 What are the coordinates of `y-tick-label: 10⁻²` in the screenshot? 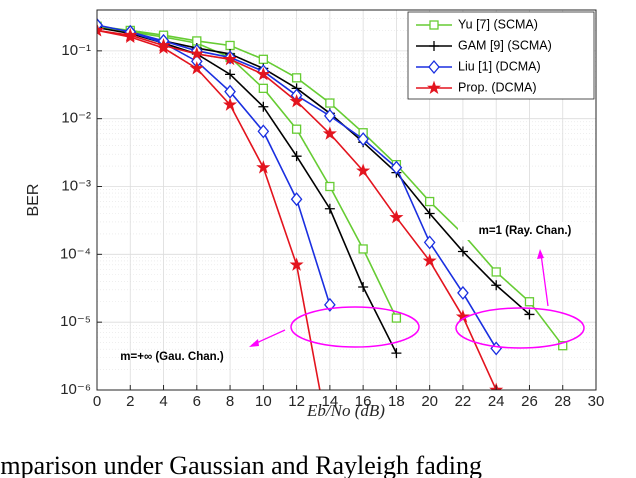 It's located at (76, 118).